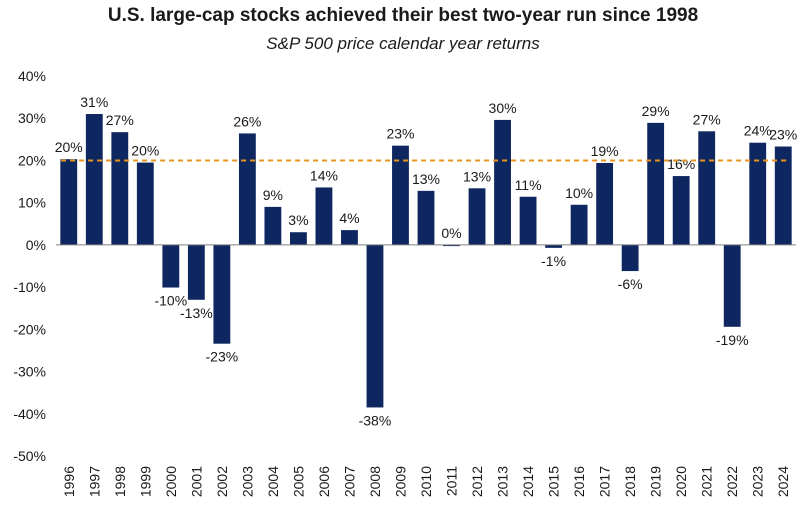  What do you see at coordinates (528, 220) in the screenshot?
I see `bar-2014` at bounding box center [528, 220].